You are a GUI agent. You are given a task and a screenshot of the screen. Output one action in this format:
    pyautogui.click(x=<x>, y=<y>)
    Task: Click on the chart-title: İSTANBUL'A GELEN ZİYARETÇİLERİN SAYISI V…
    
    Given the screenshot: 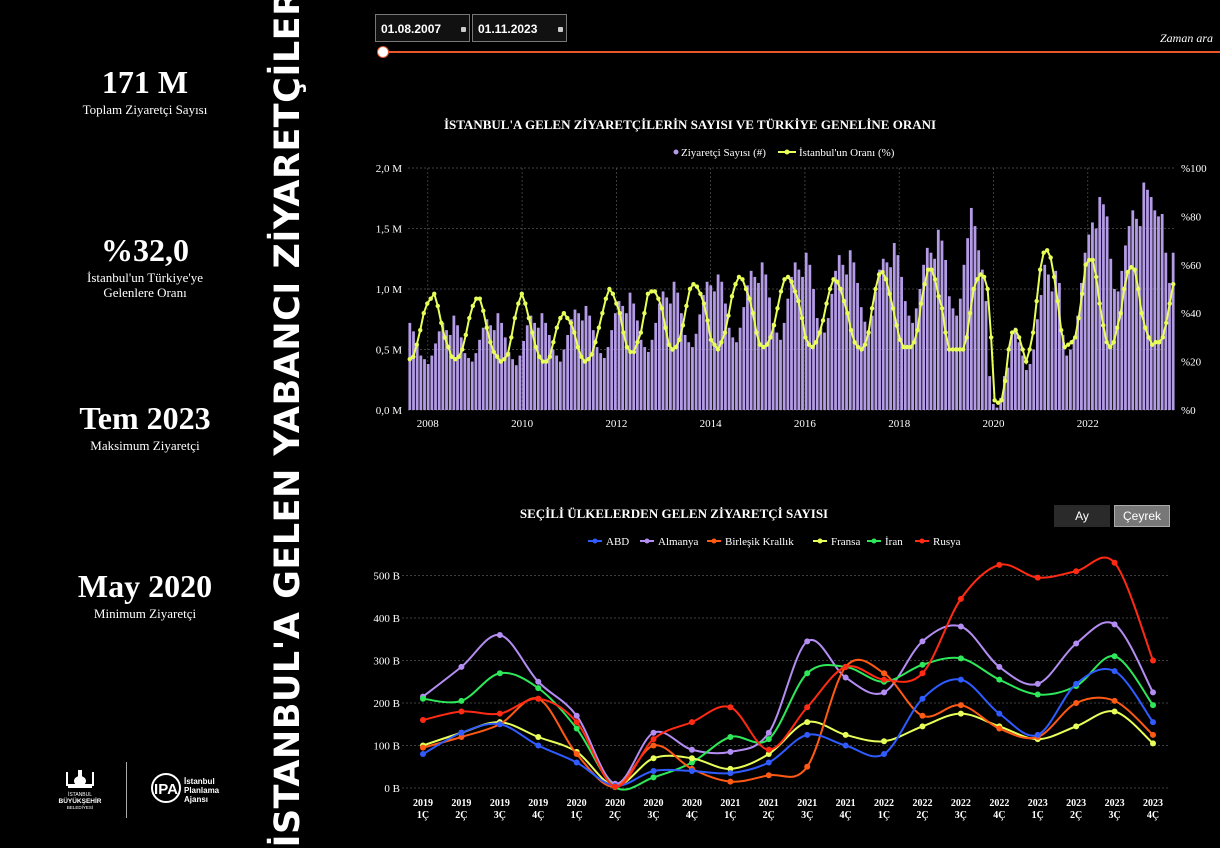 What is the action you would take?
    pyautogui.click(x=690, y=124)
    